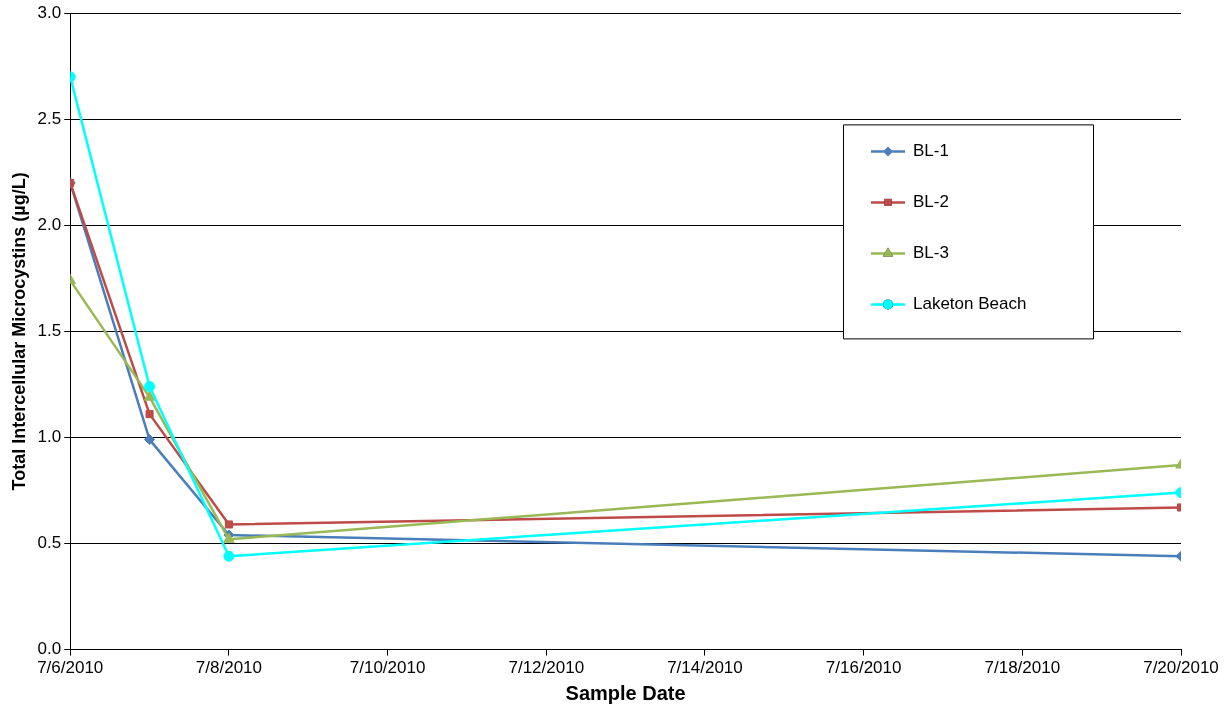 The width and height of the screenshot is (1231, 711). What do you see at coordinates (49, 225) in the screenshot?
I see `y-tick-label: 2.0` at bounding box center [49, 225].